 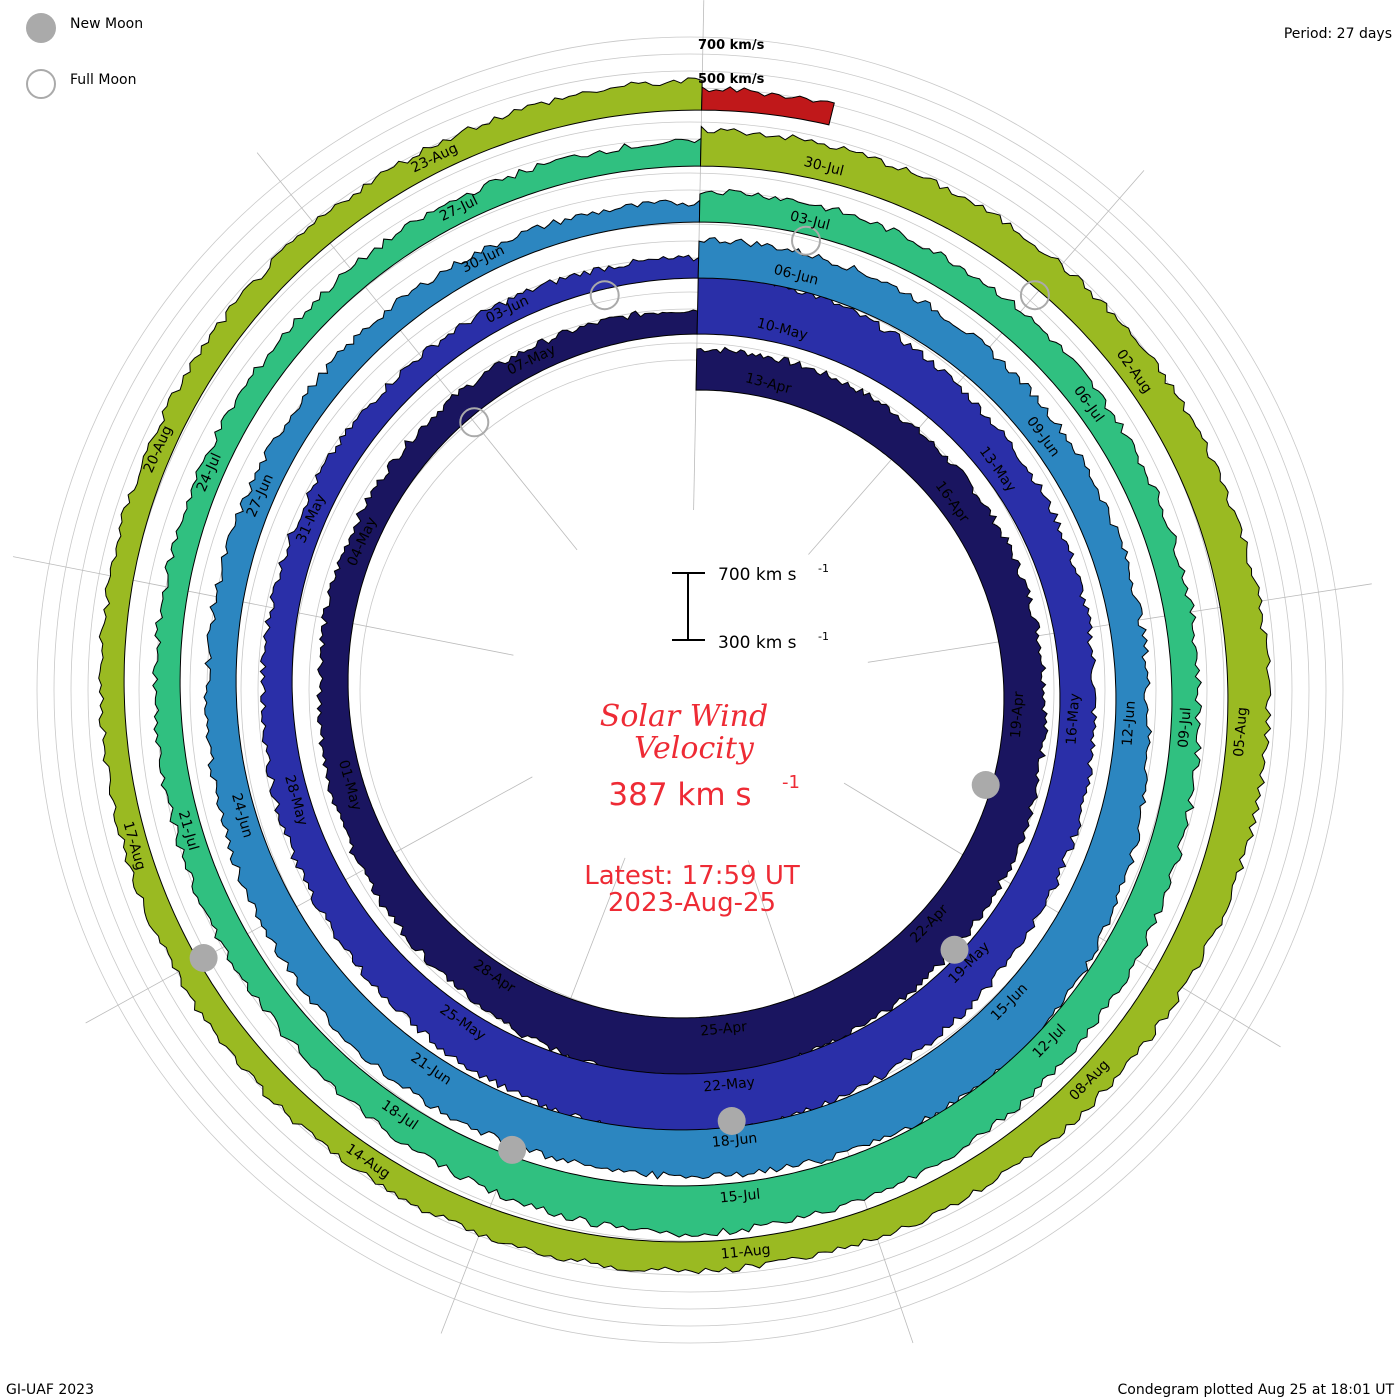 I want to click on full-moon-legend-icon, so click(x=41, y=84).